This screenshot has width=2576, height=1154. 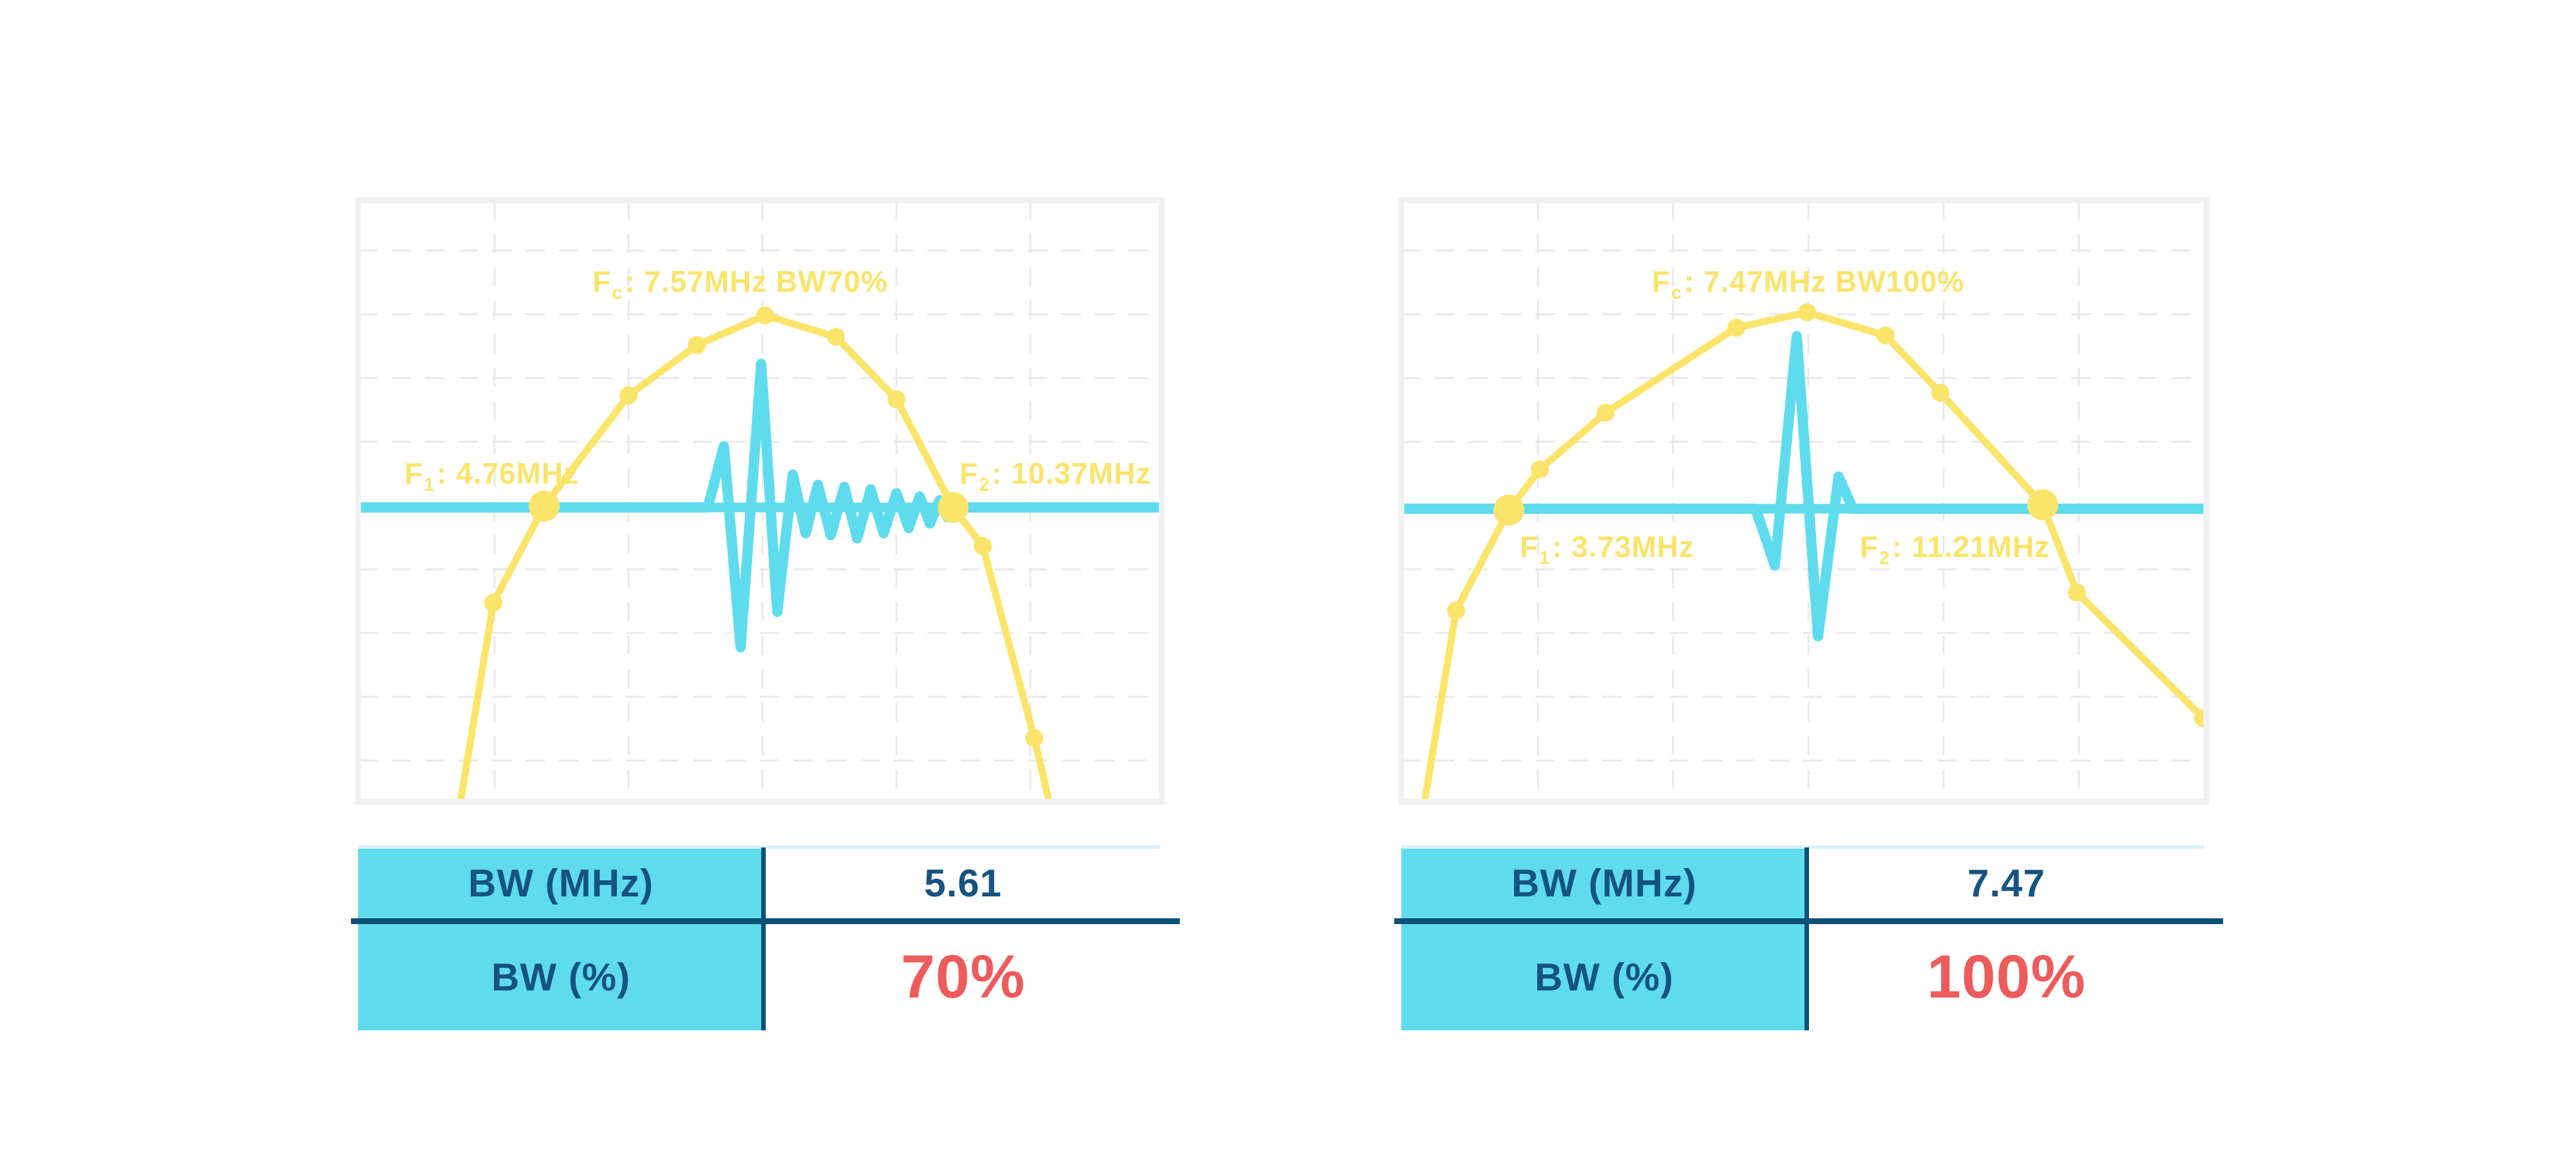 I want to click on f2-label-left: F2: 10.37MHz, so click(x=1055, y=475).